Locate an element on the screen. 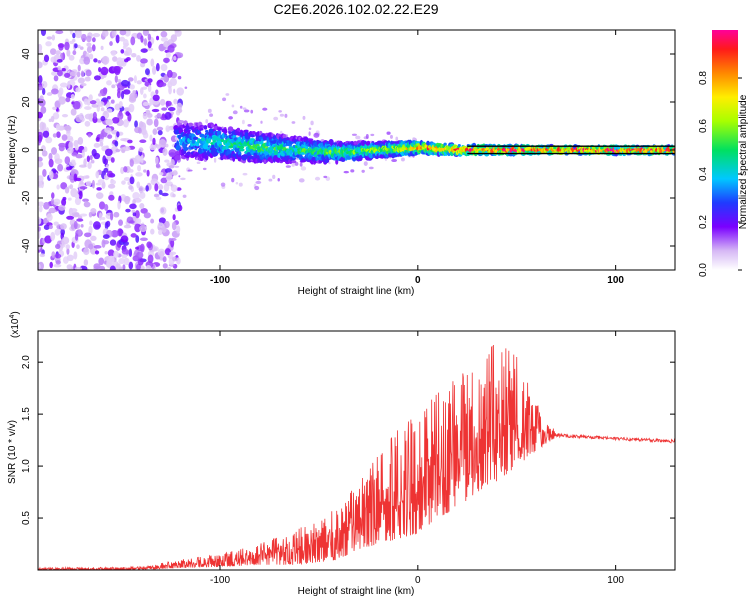 Image resolution: width=750 pixels, height=600 pixels. colorbar-strip is located at coordinates (725, 150).